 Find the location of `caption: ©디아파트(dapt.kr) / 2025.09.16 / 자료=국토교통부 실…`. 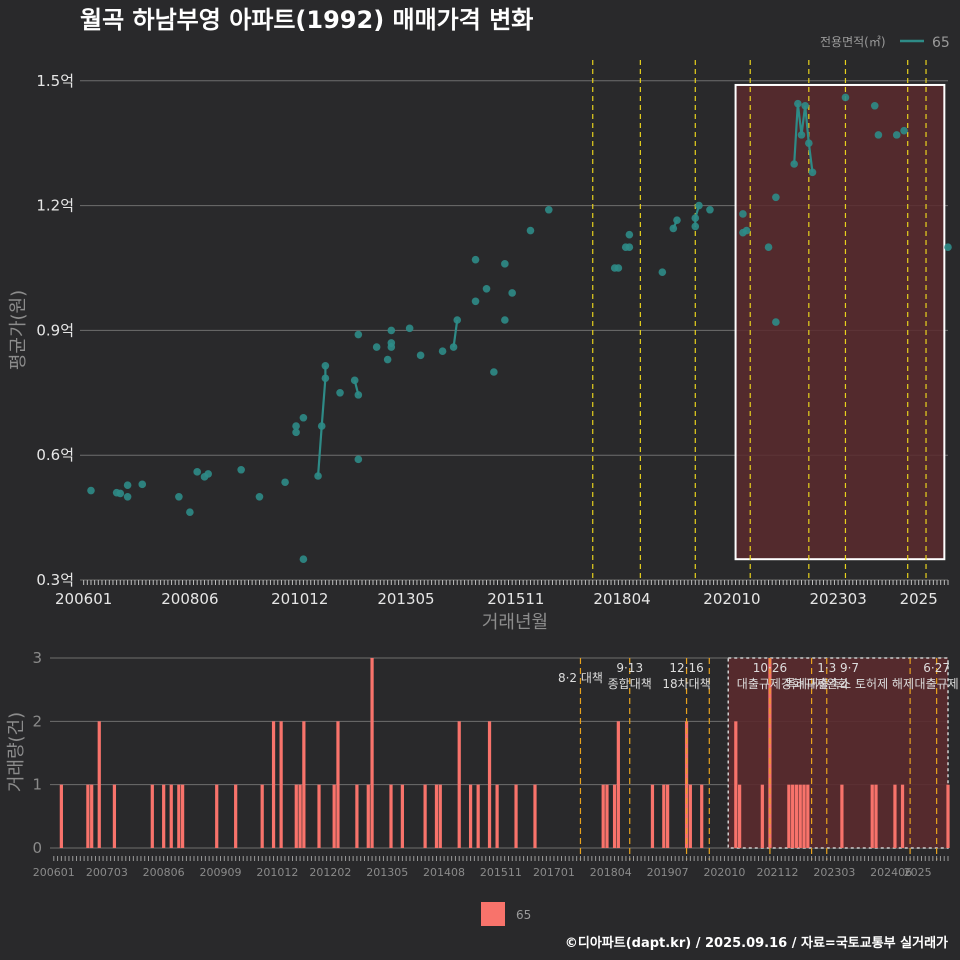

caption: ©디아파트(dapt.kr) / 2025.09.16 / 자료=국토교통부 실… is located at coordinates (756, 943).